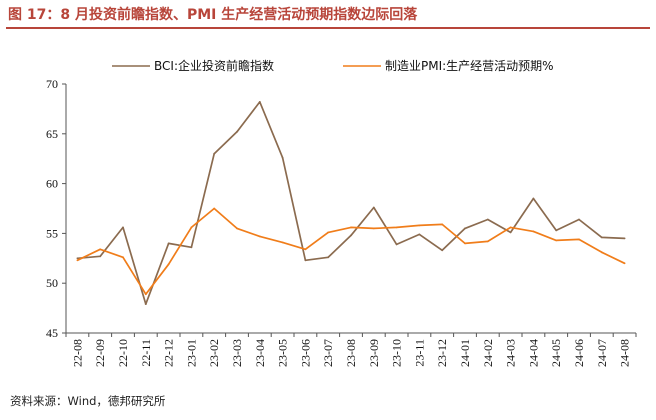  What do you see at coordinates (305, 353) in the screenshot?
I see `x-tick-label: 23-06` at bounding box center [305, 353].